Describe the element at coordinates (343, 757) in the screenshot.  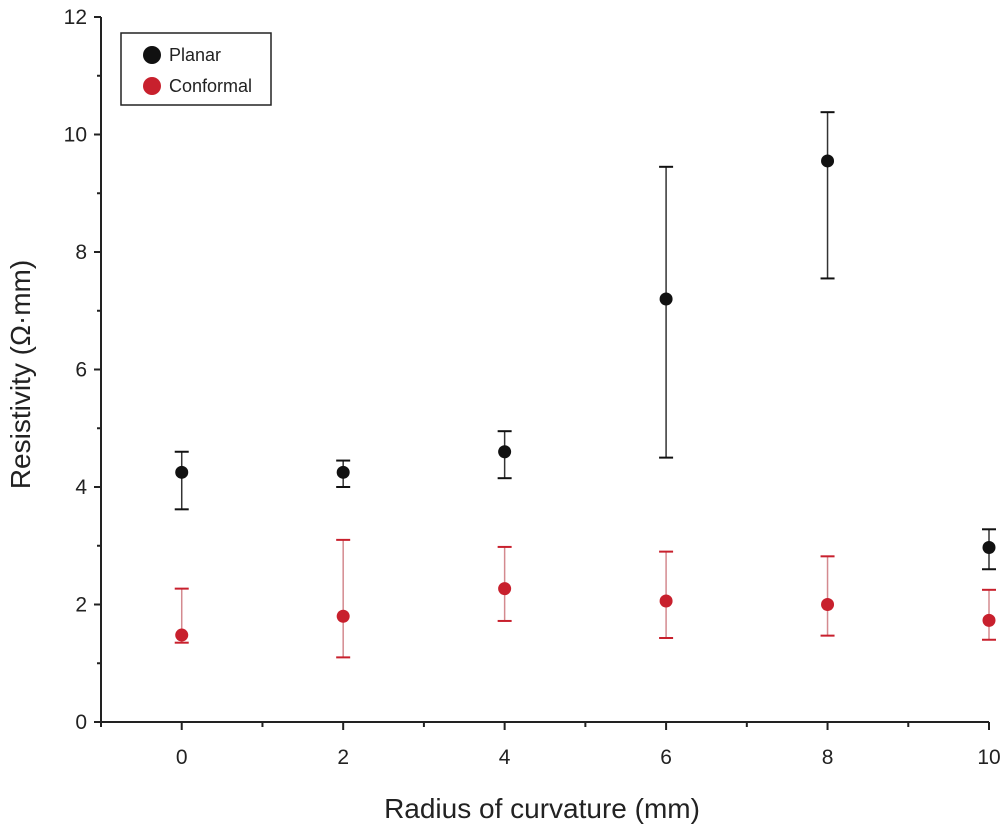
I see `x-tick-label: 2` at that location.